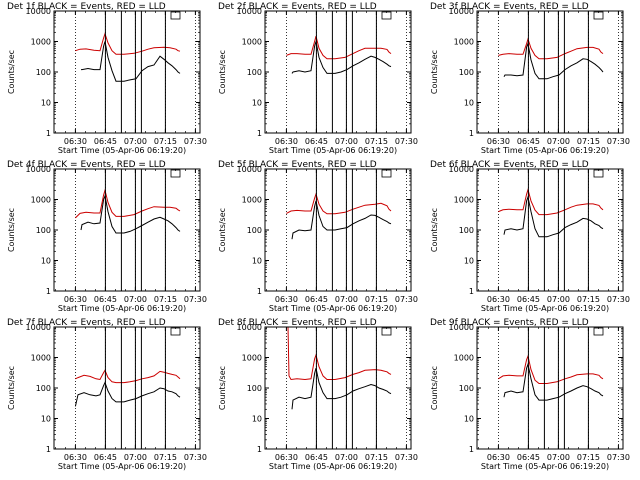 The height and width of the screenshot is (480, 640). What do you see at coordinates (86, 323) in the screenshot?
I see `panel-title: Det 7f BLACK = Events, RED = LLD` at bounding box center [86, 323].